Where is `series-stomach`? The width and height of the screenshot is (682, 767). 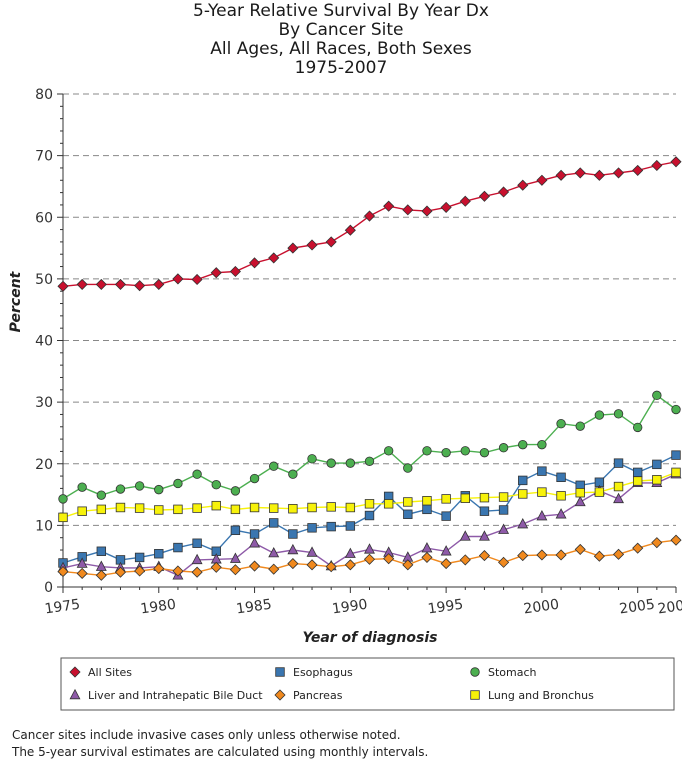
series-stomach is located at coordinates (369, 447).